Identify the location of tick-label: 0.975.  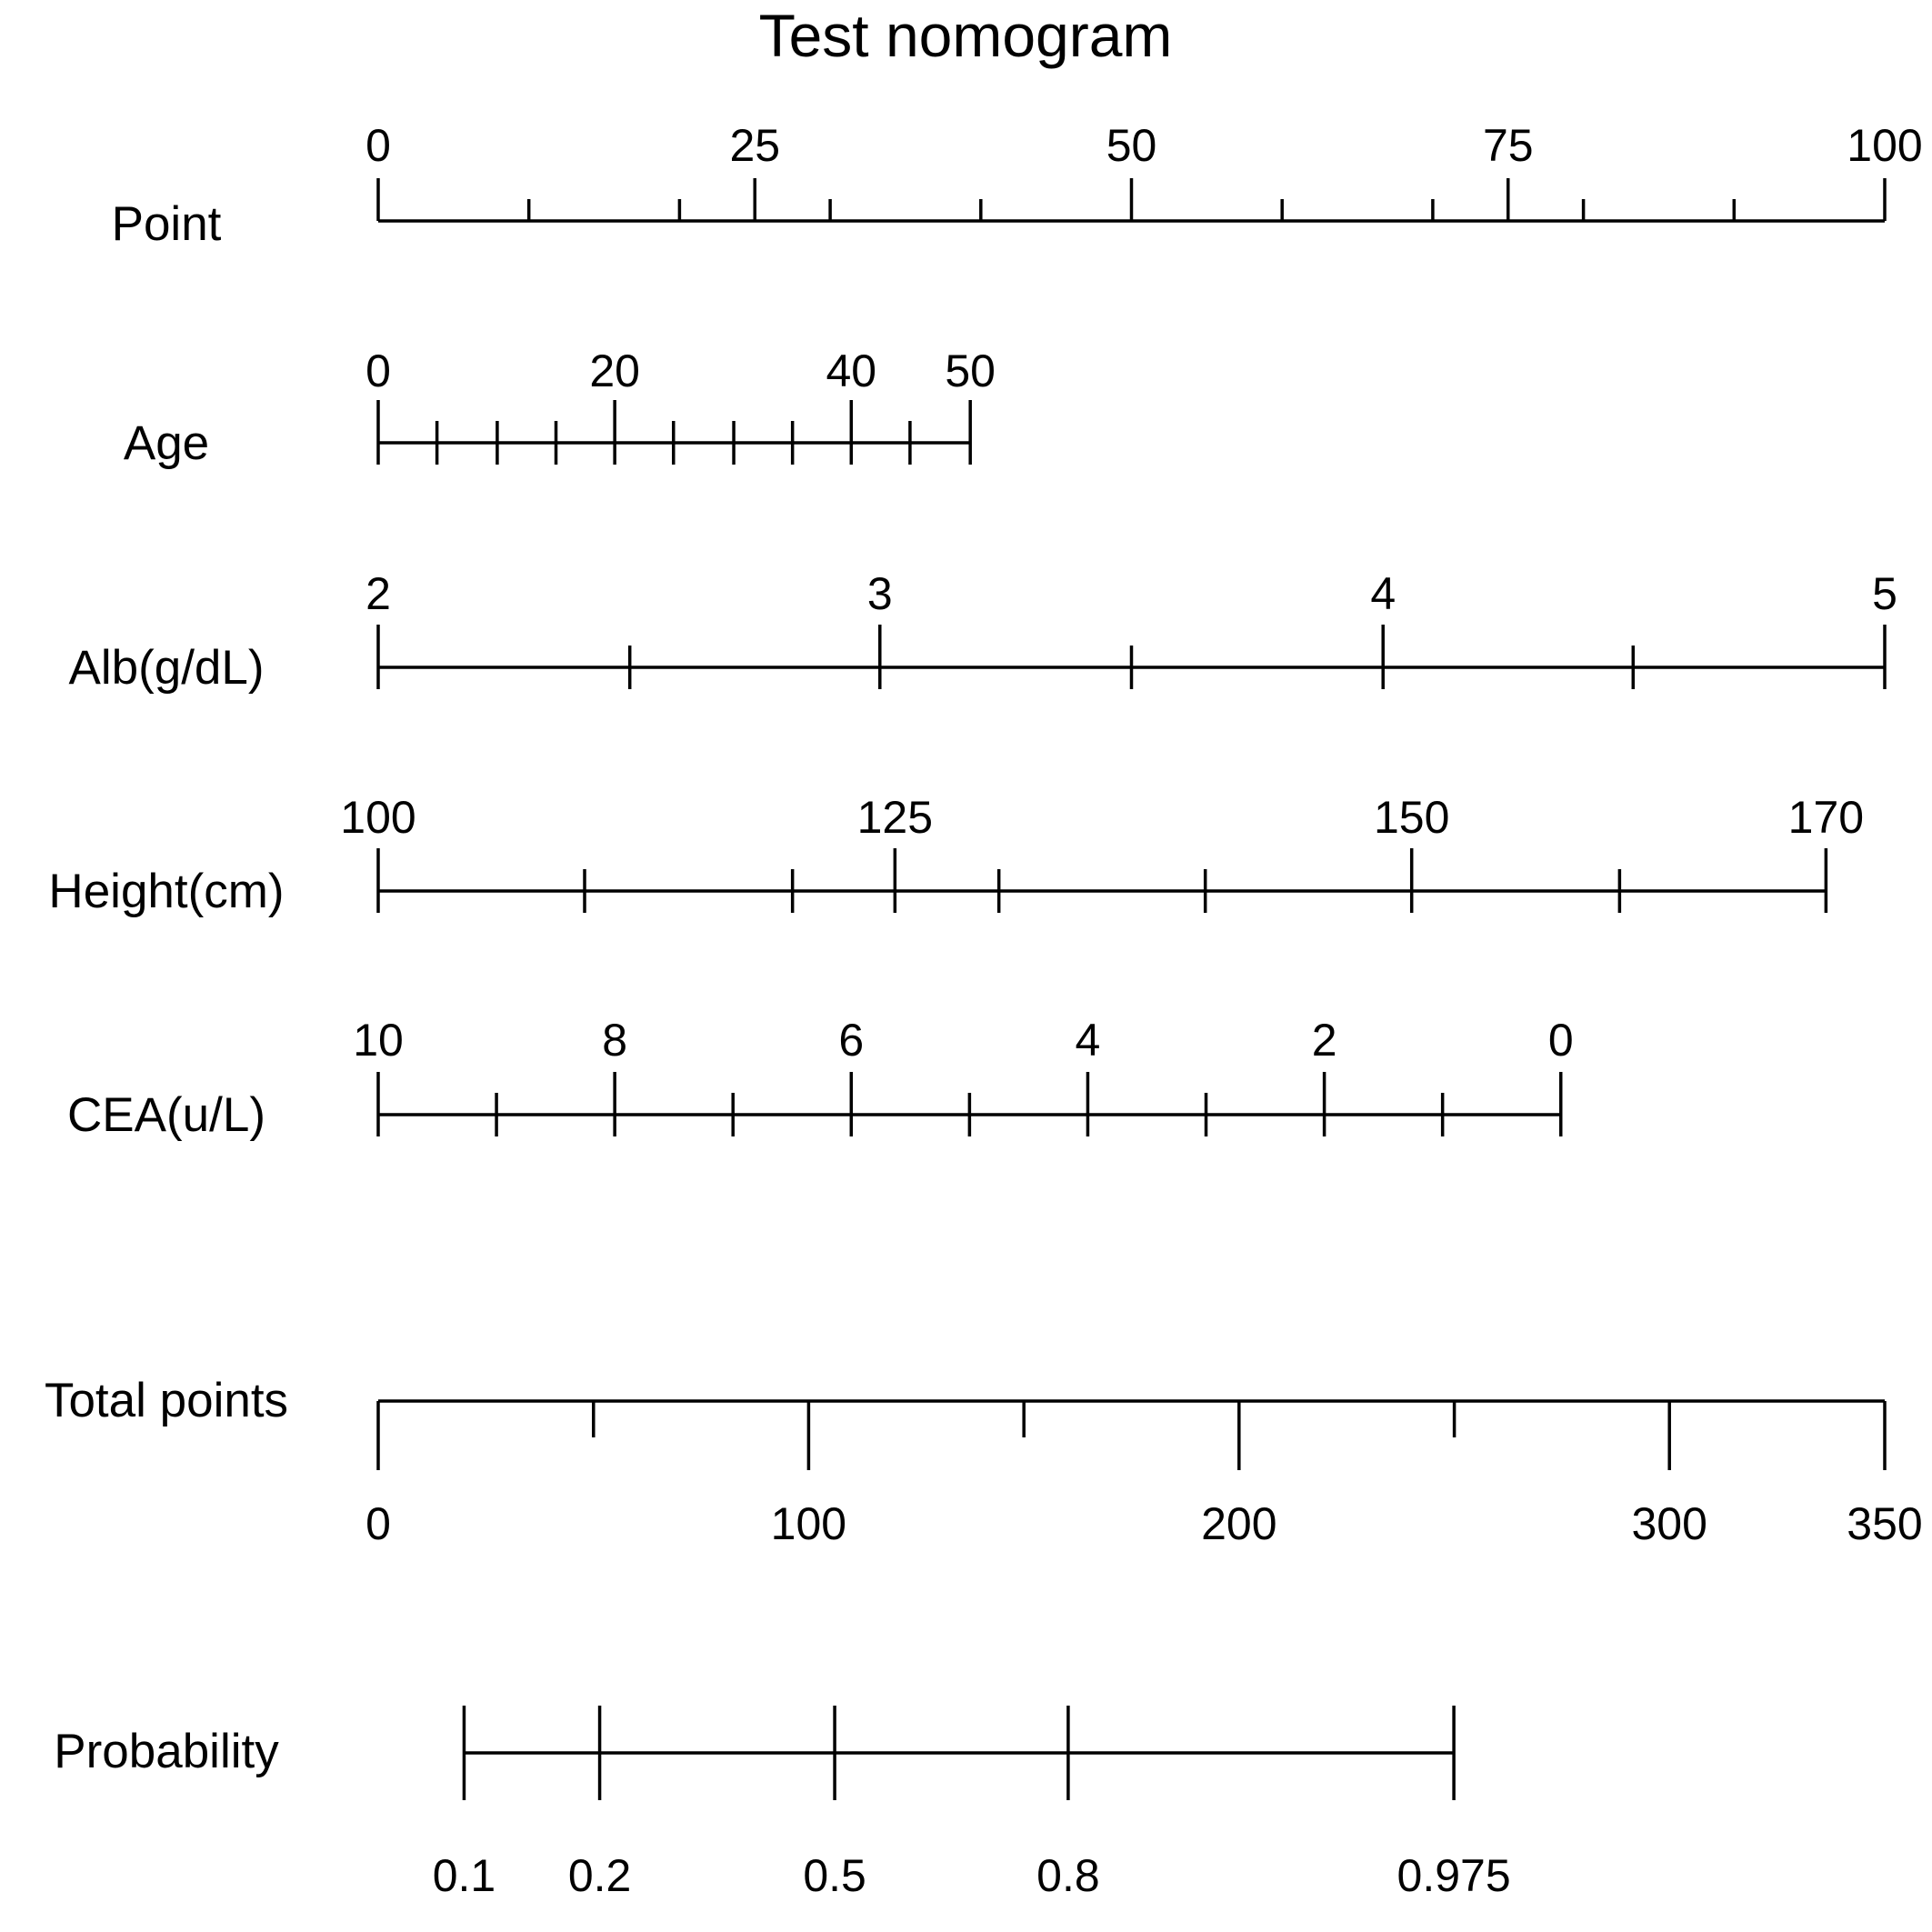
(1454, 1876).